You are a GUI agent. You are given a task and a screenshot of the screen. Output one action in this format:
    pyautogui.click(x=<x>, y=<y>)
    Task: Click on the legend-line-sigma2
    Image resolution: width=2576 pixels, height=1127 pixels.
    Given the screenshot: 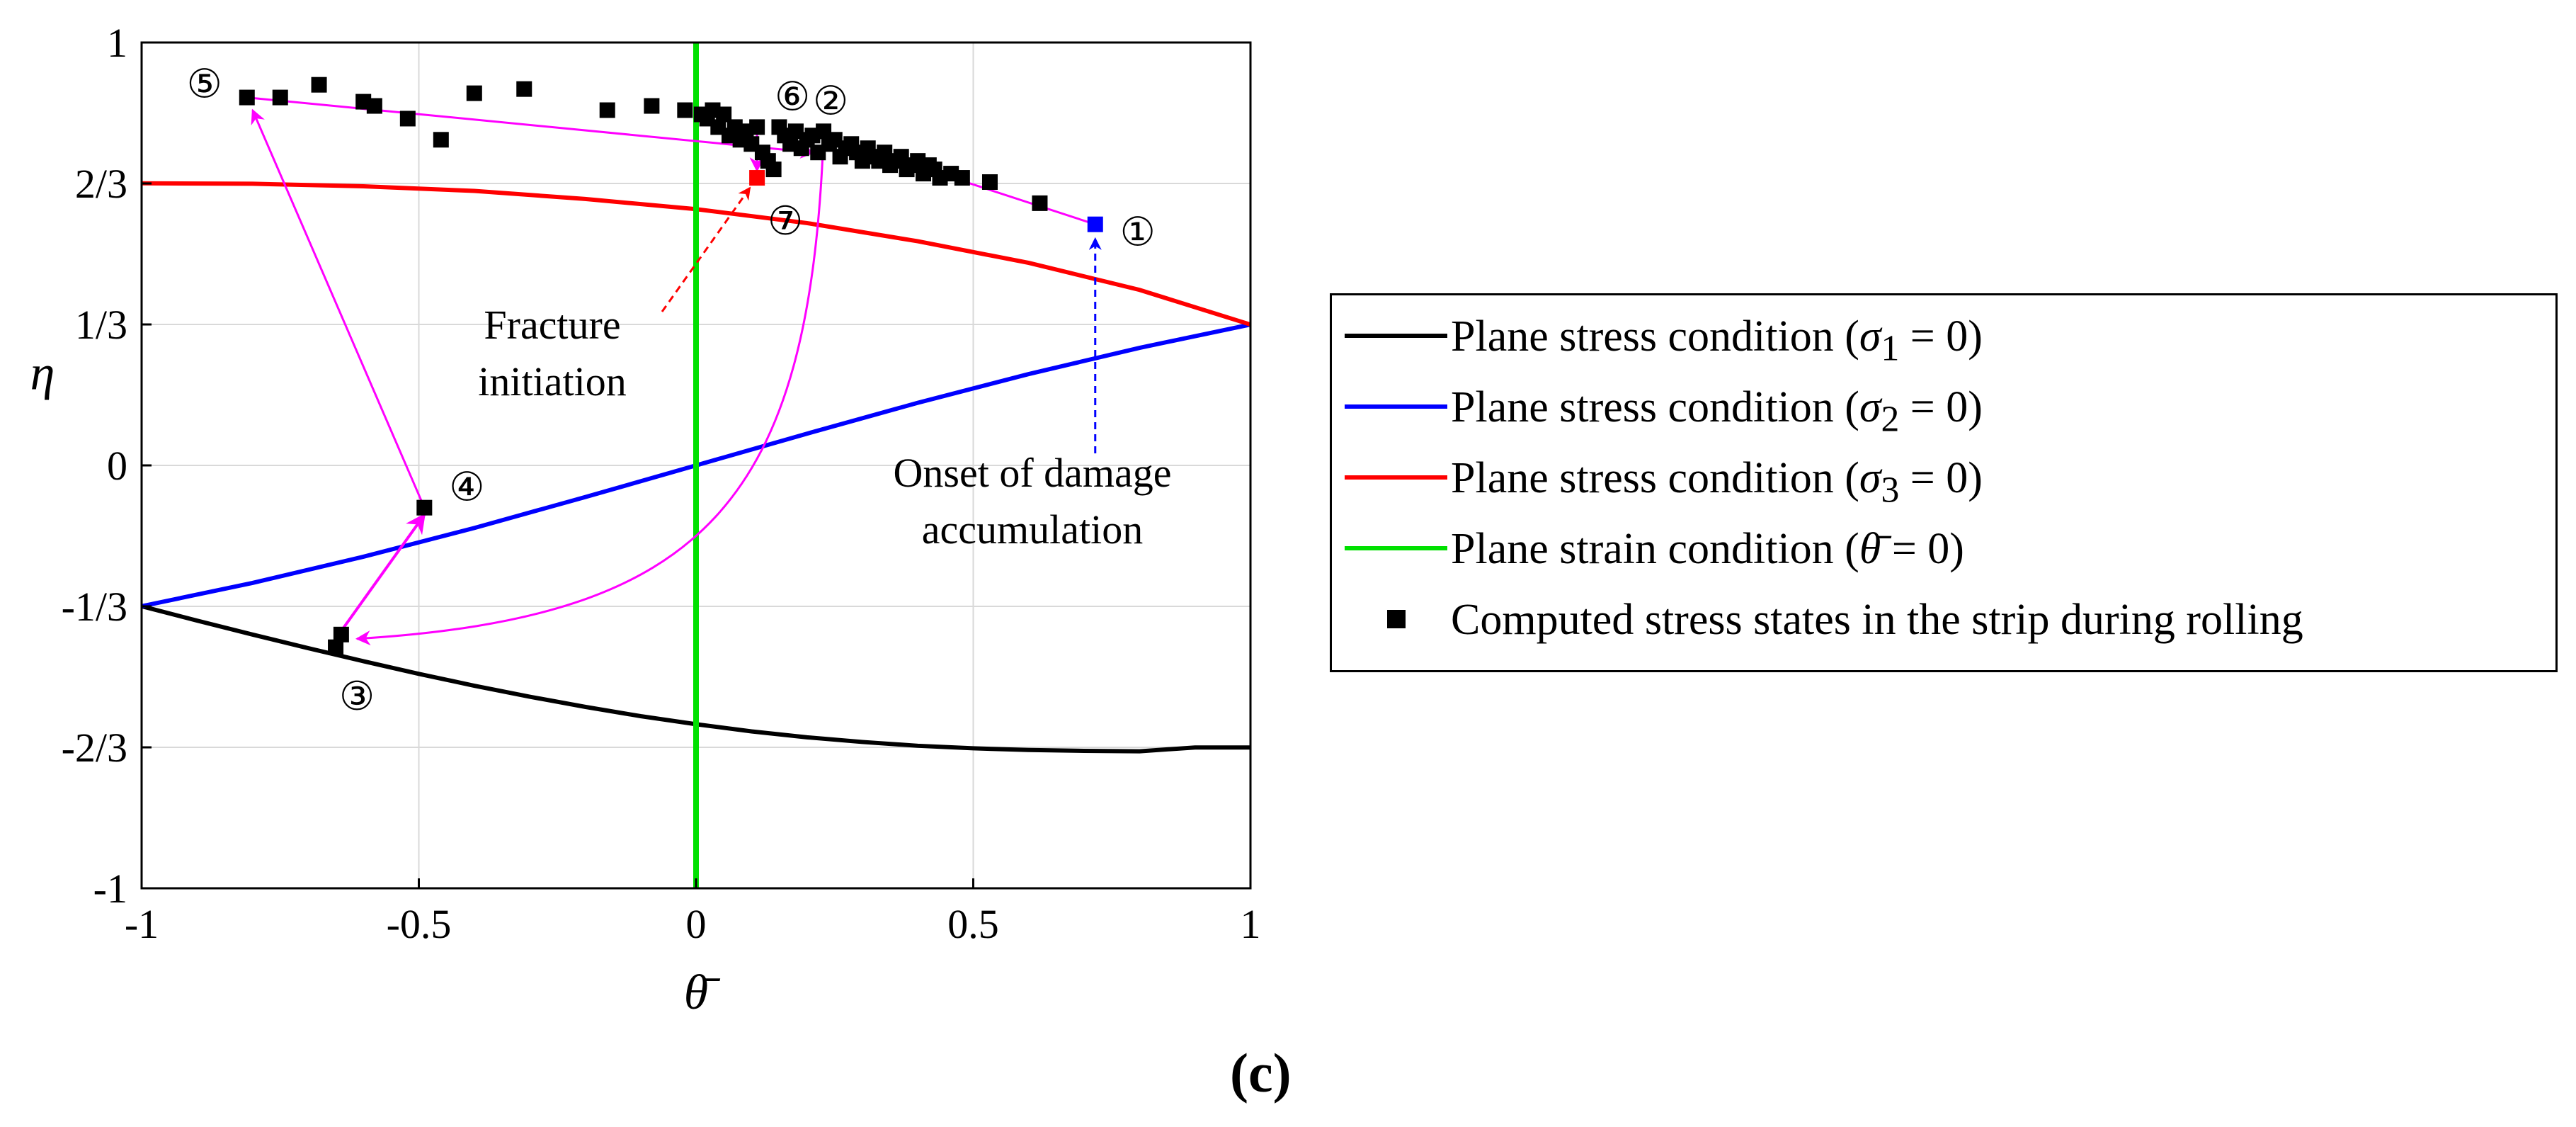 What is the action you would take?
    pyautogui.click(x=1396, y=406)
    